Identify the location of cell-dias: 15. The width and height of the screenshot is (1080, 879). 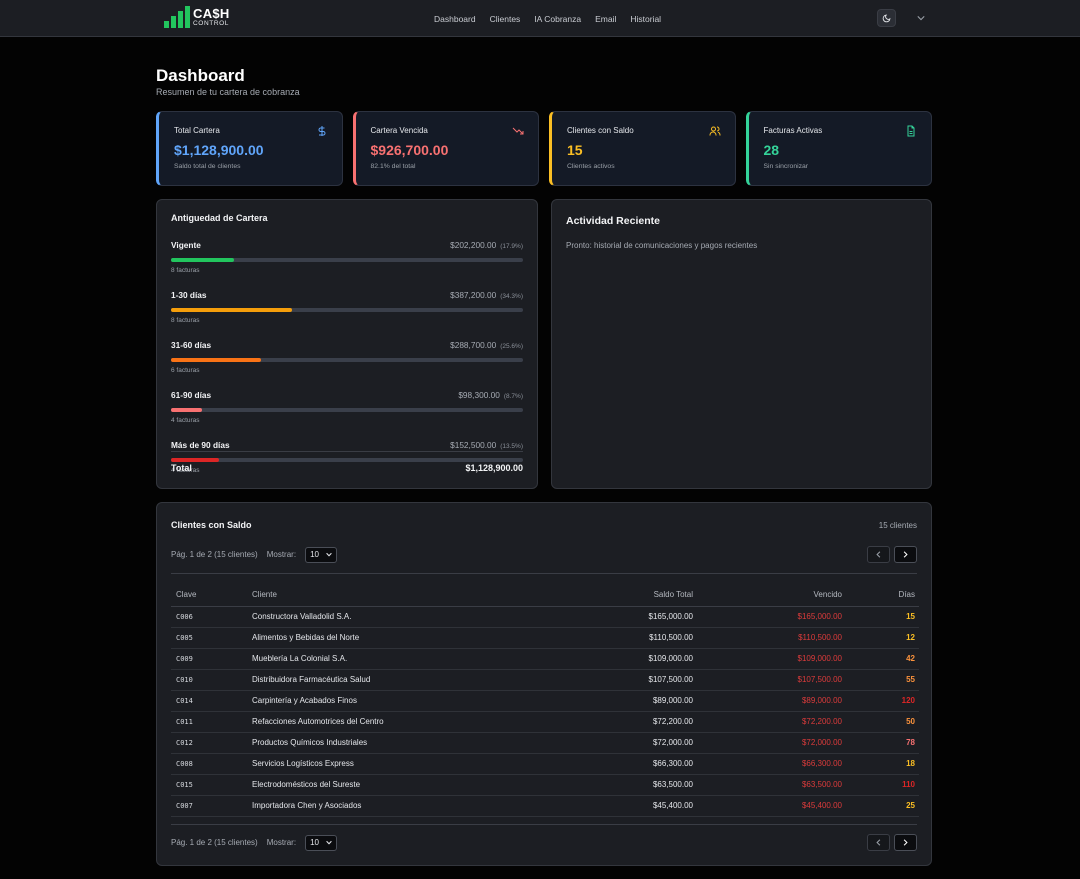
(880, 617).